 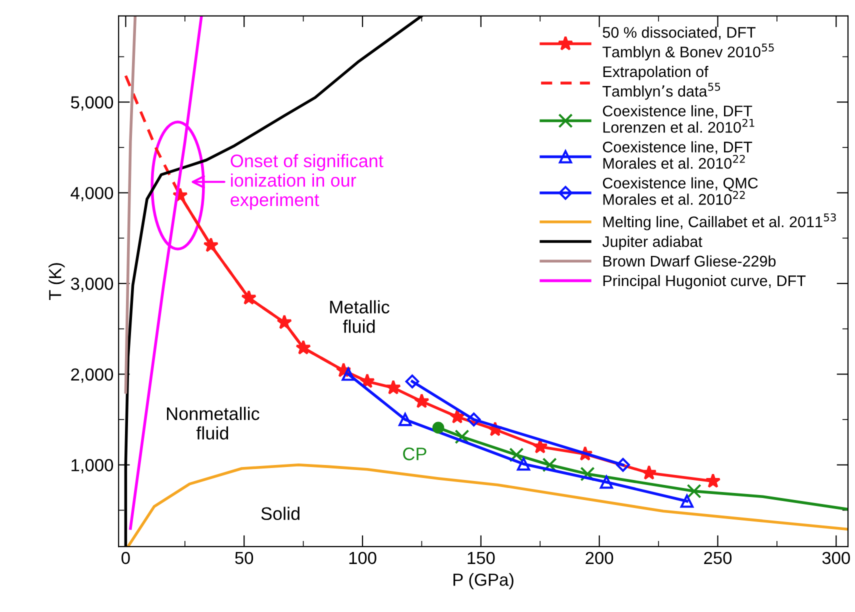 I want to click on x-tick-label: 250, so click(x=718, y=558).